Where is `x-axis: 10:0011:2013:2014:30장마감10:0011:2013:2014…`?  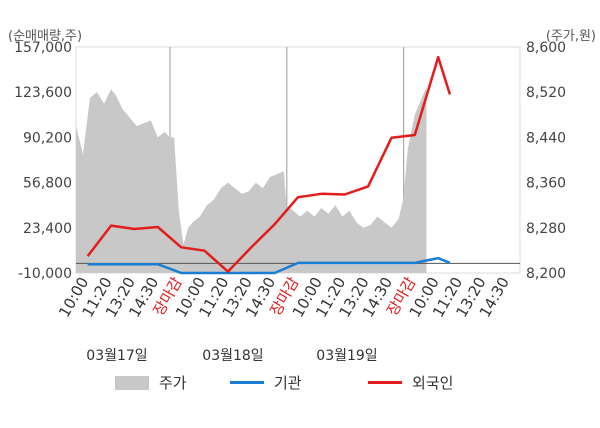 x-axis: 10:0011:2013:2014:30장마감10:0011:2013:2014… is located at coordinates (284, 297).